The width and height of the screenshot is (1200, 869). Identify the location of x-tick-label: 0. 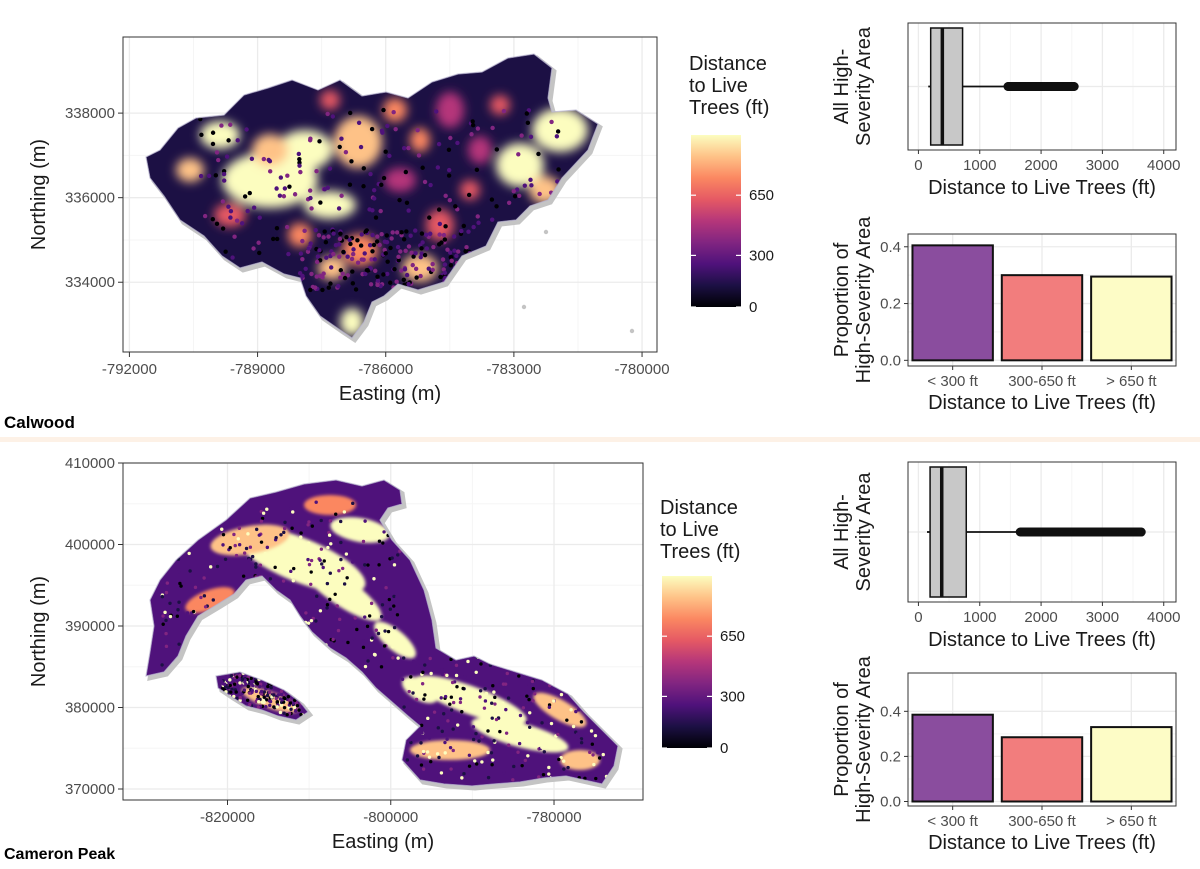
(918, 617).